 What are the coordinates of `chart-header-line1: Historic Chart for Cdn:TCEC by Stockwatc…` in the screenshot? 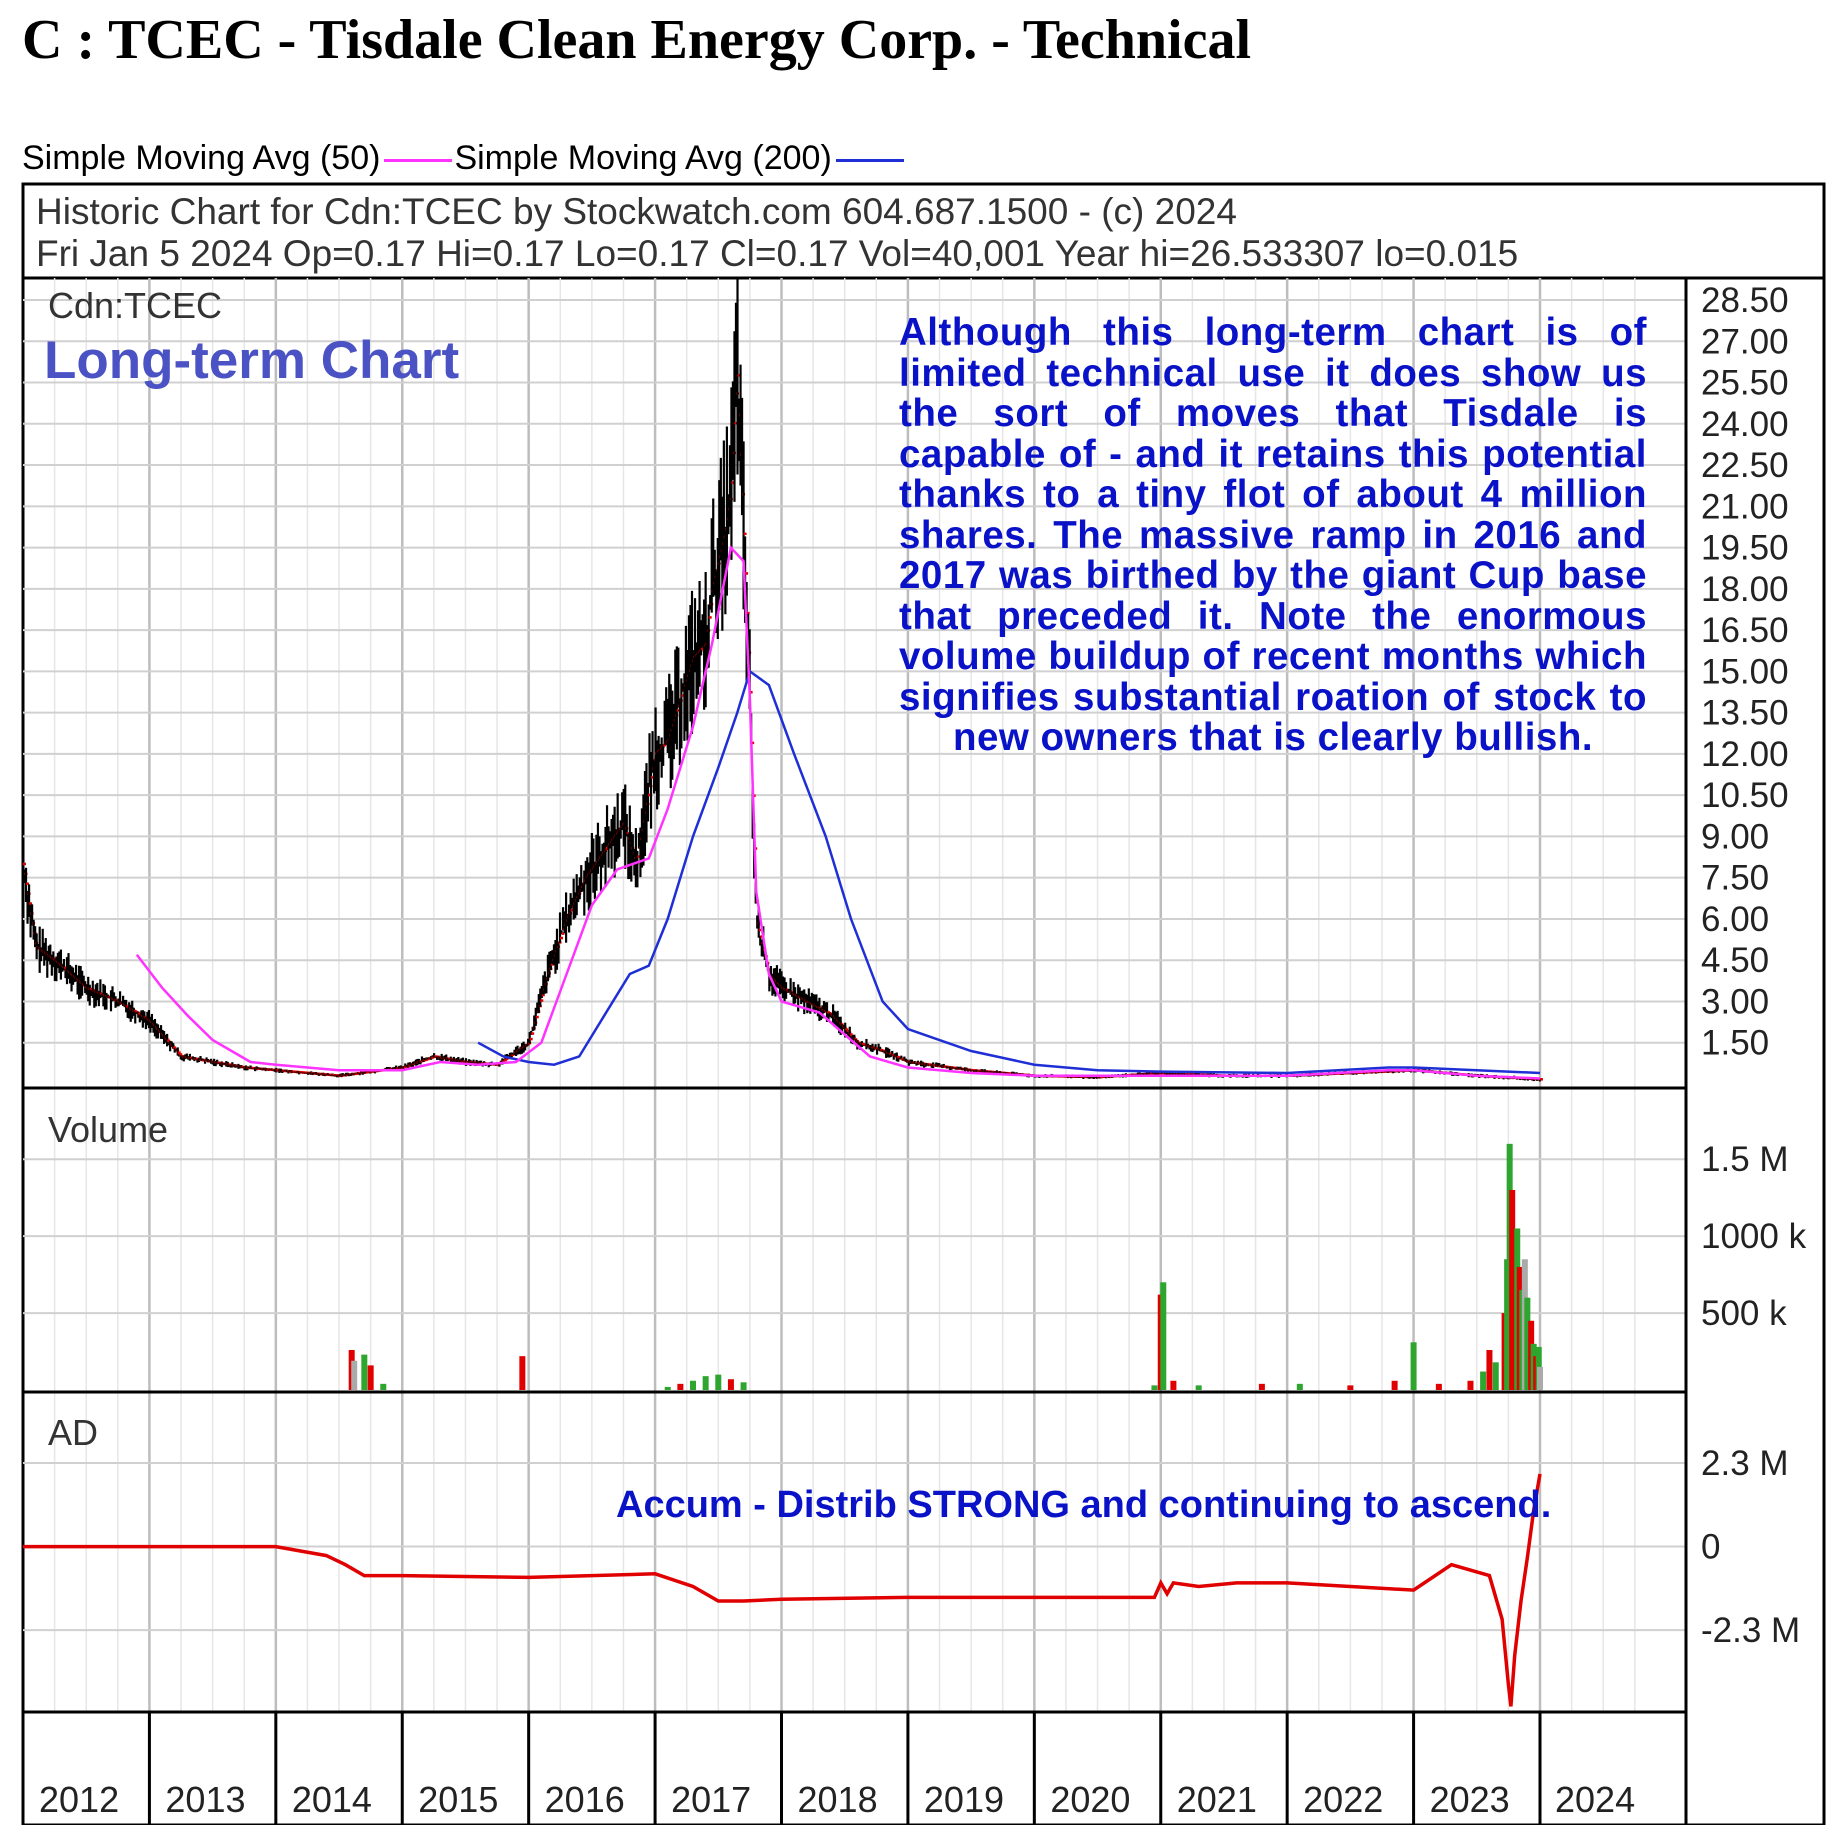 It's located at (636, 211).